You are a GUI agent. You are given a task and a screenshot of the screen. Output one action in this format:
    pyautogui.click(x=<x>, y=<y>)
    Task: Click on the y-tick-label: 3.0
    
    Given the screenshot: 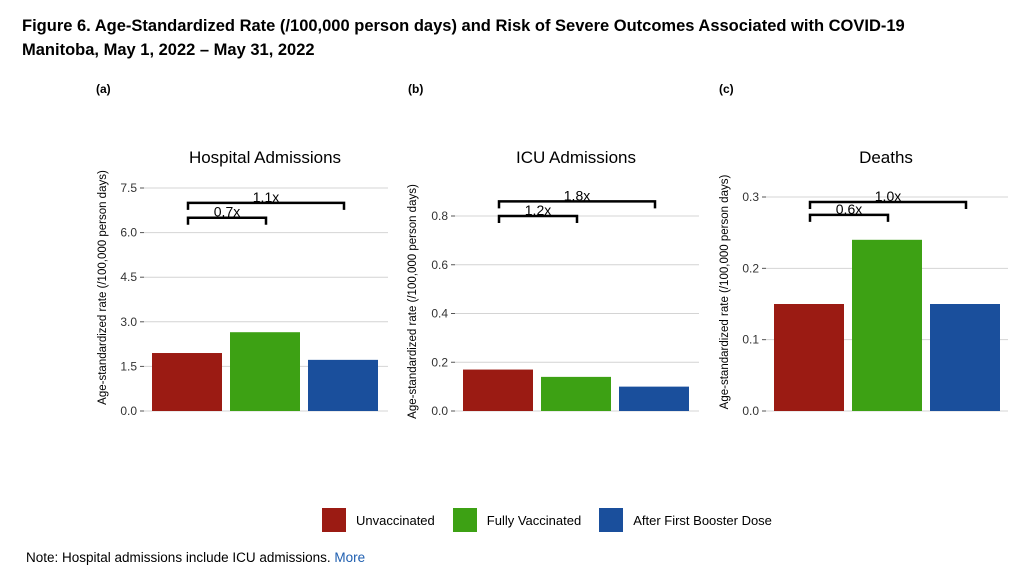 What is the action you would take?
    pyautogui.click(x=128, y=322)
    